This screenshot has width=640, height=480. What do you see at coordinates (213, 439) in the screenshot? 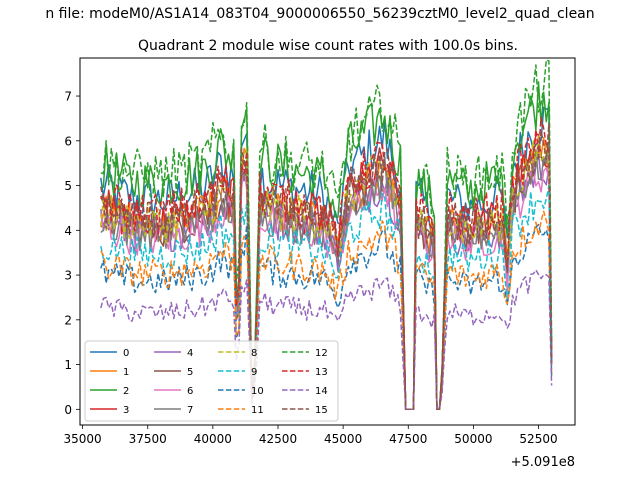
I see `x-tick-label: 40000` at bounding box center [213, 439].